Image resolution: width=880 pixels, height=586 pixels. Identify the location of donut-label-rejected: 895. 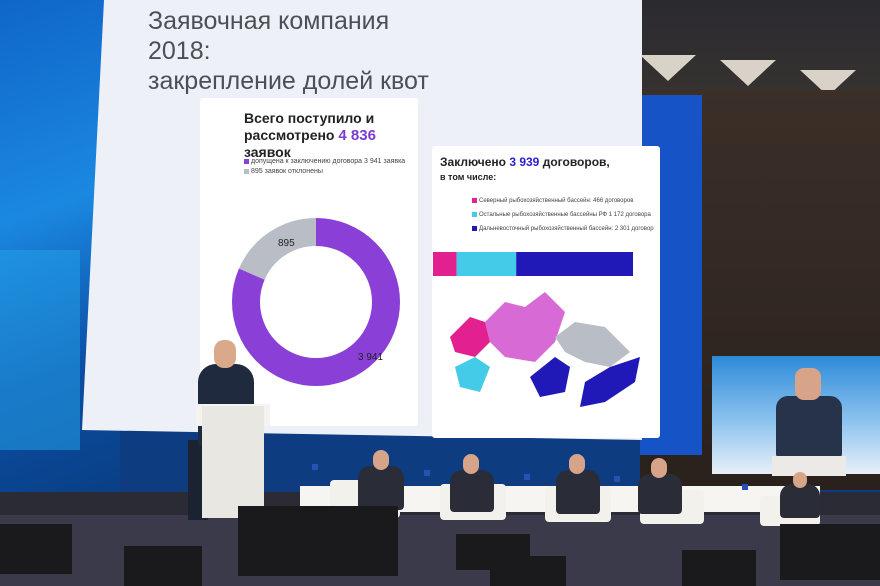
(286, 243).